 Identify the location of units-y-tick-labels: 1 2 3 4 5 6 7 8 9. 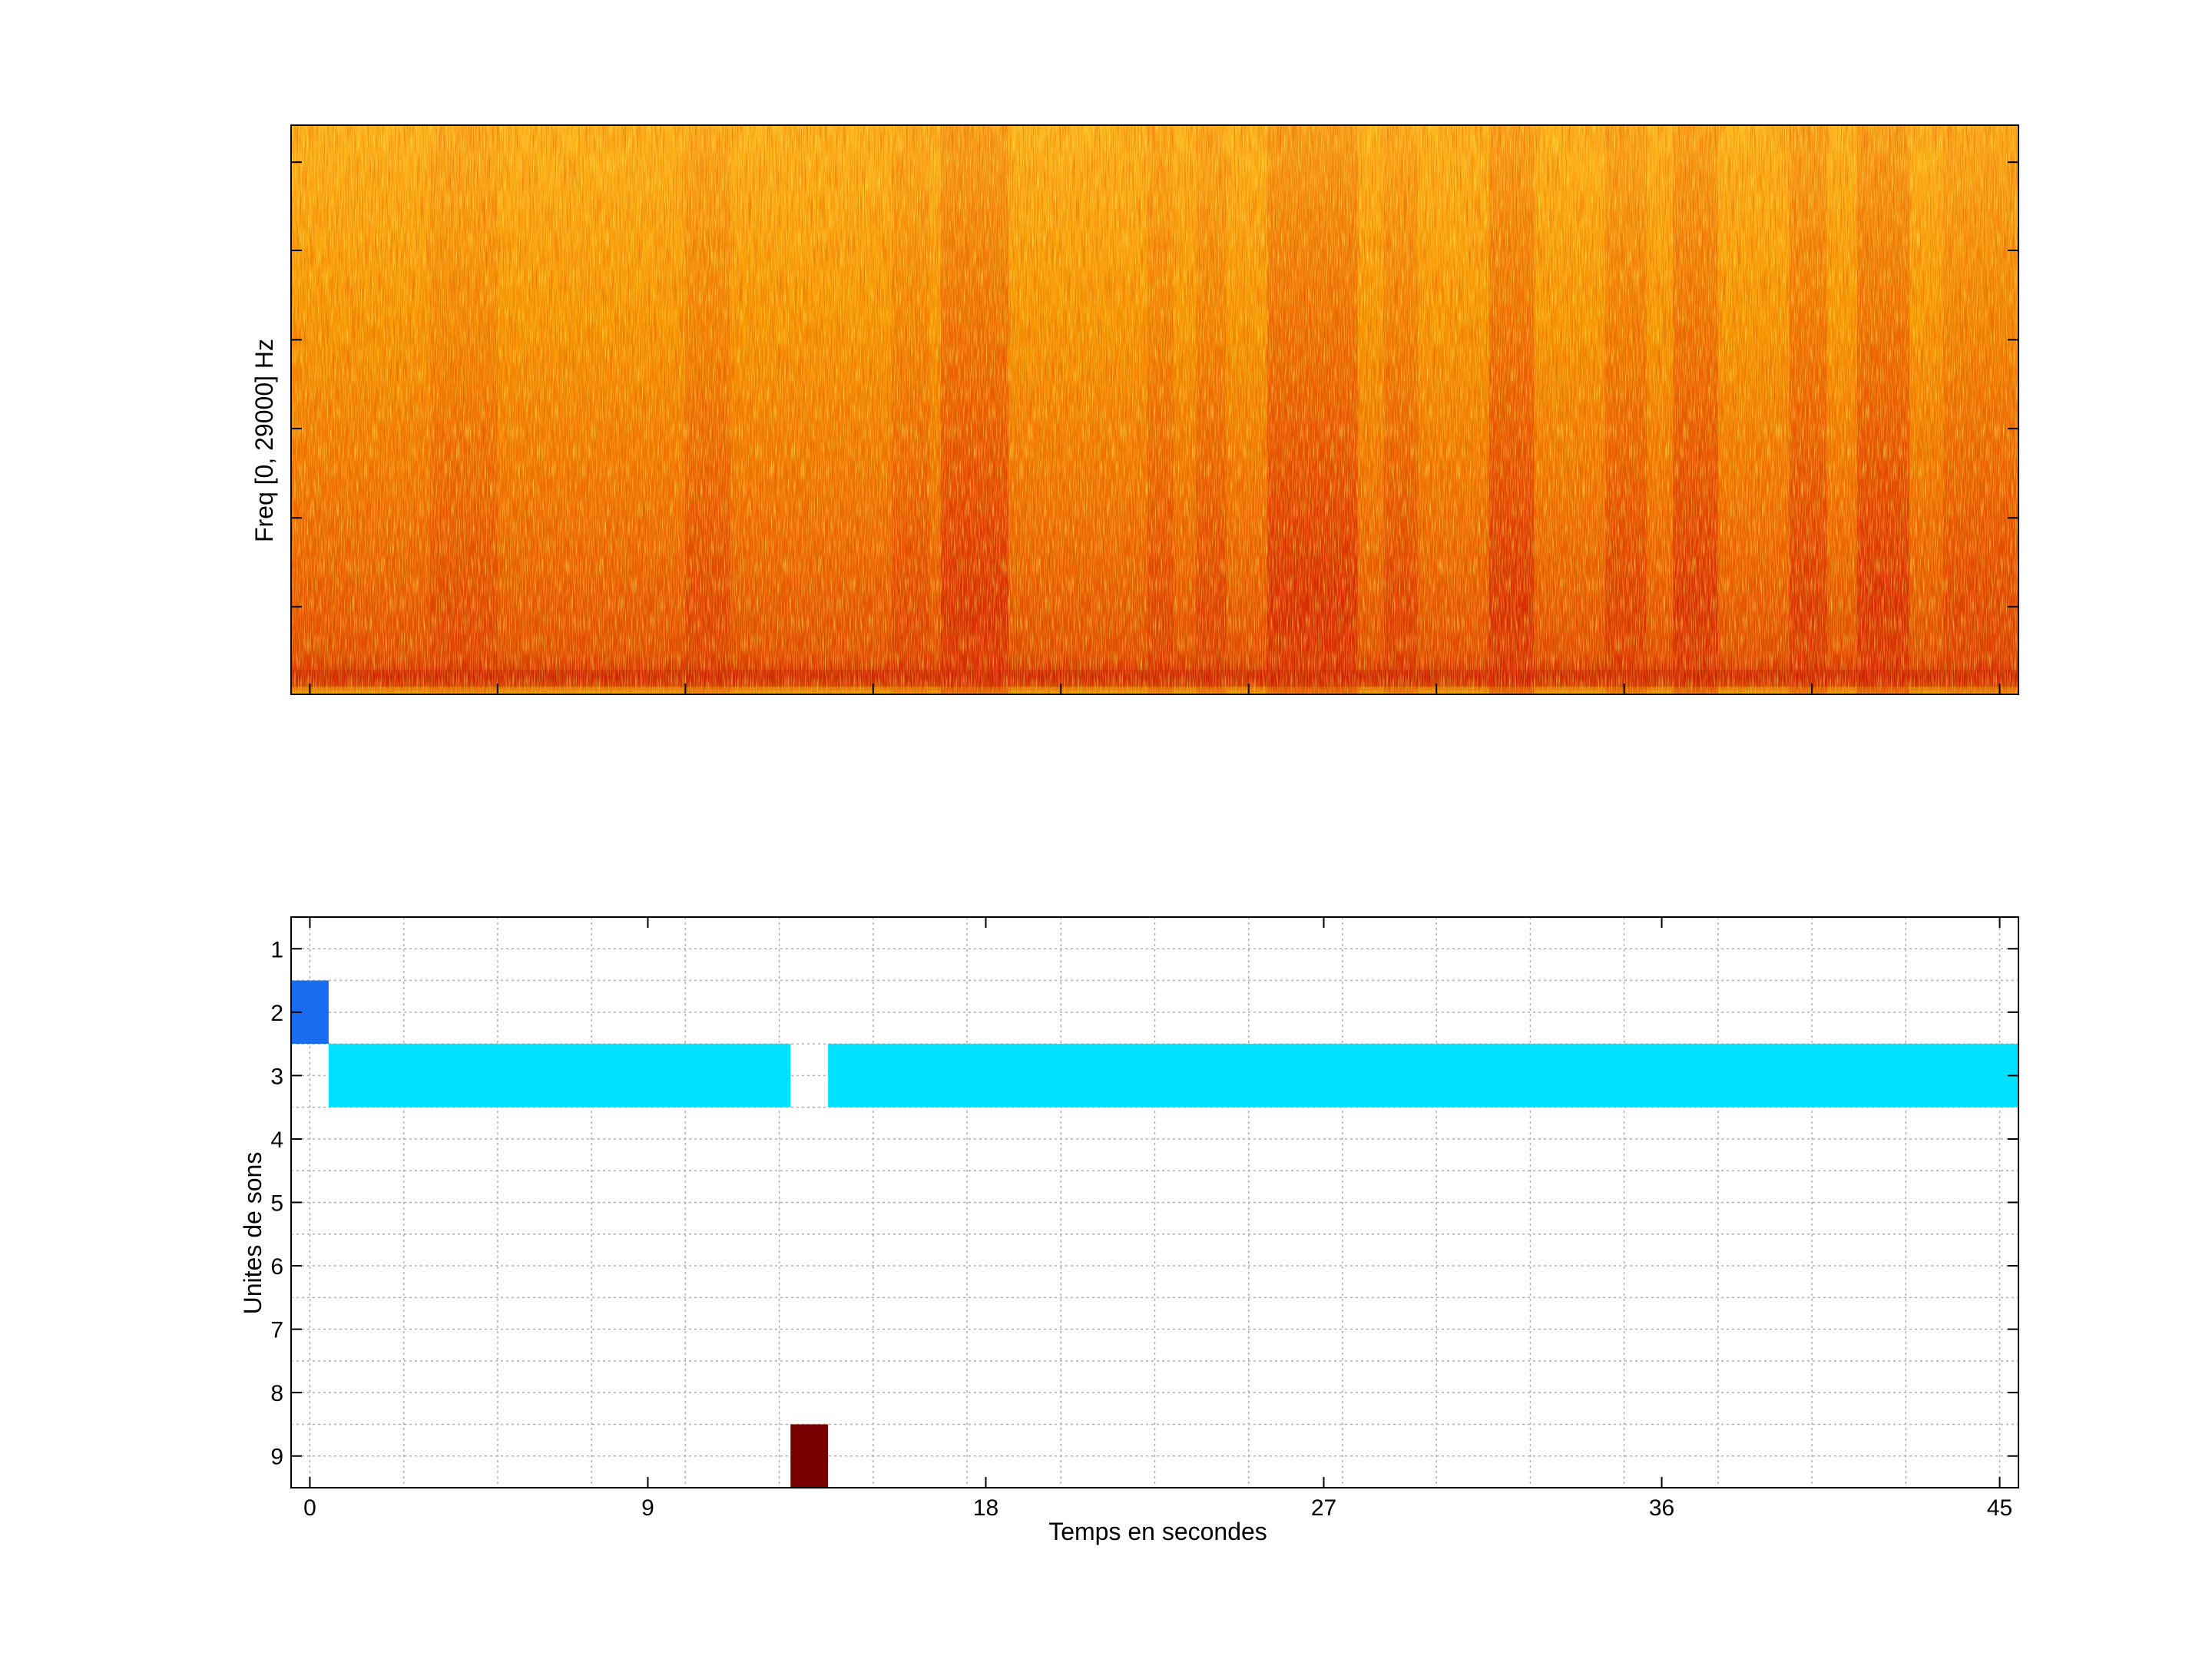
(276, 1203).